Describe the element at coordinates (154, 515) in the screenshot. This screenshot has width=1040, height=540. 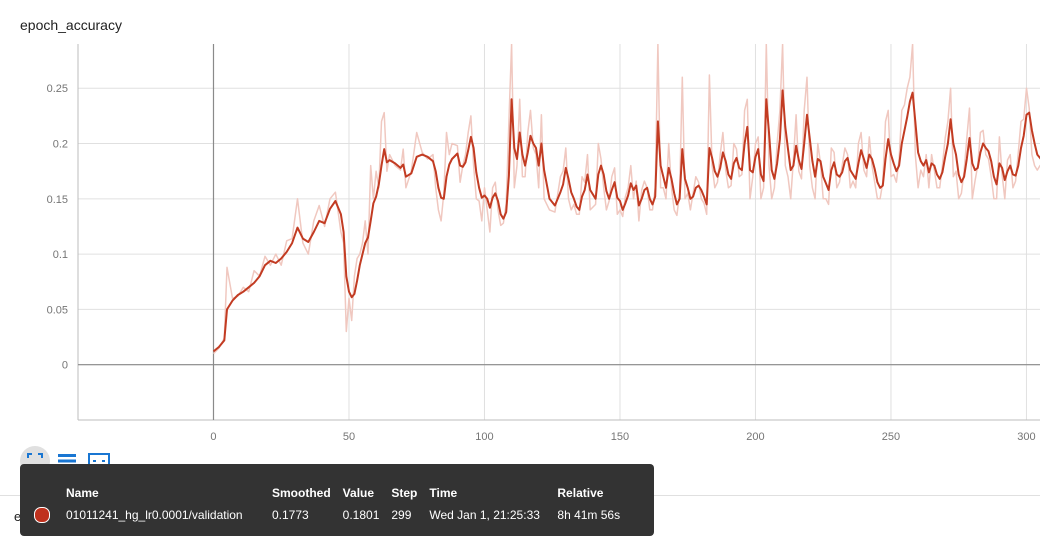
I see `tooltip-run-name: 01011241_hg_lr0.0001/validation` at that location.